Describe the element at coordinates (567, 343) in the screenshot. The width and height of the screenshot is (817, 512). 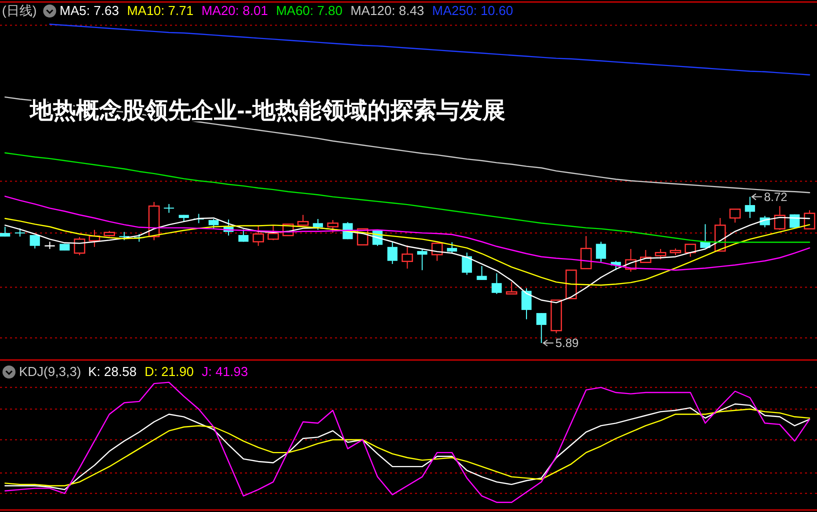
I see `annotation: 5.89` at that location.